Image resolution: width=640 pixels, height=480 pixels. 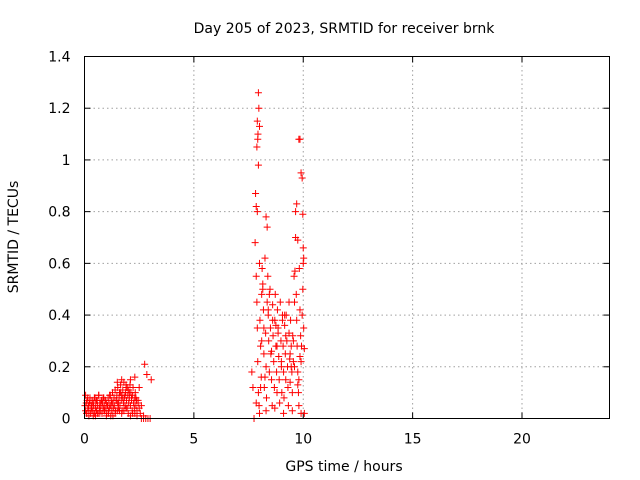 What do you see at coordinates (413, 440) in the screenshot?
I see `x-tick-label: 15` at bounding box center [413, 440].